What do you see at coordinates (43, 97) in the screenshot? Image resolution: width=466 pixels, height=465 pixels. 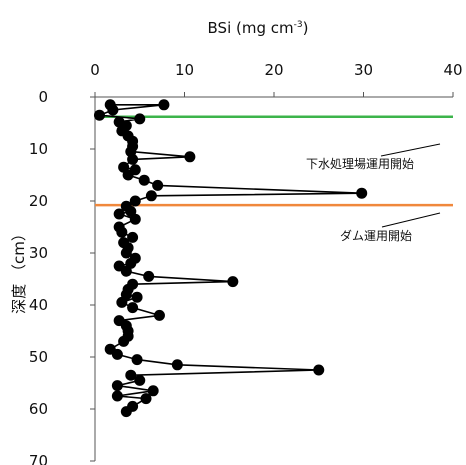 I see `y-tick-label: 0` at bounding box center [43, 97].